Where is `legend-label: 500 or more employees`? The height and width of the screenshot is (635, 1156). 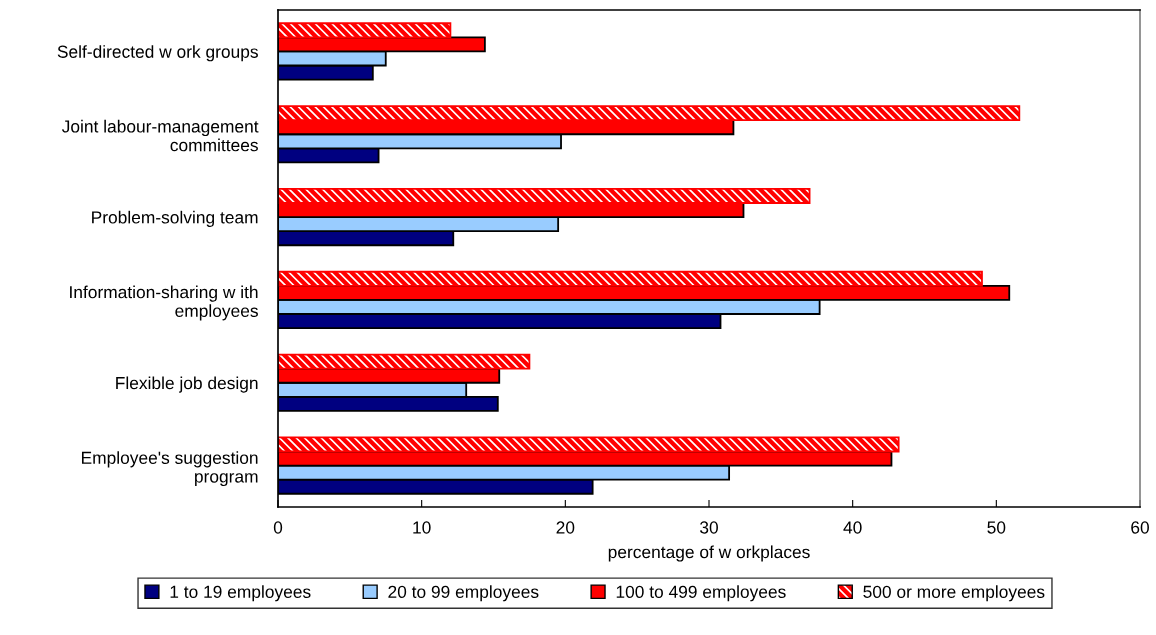
legend-label: 500 or more employees is located at coordinates (954, 593).